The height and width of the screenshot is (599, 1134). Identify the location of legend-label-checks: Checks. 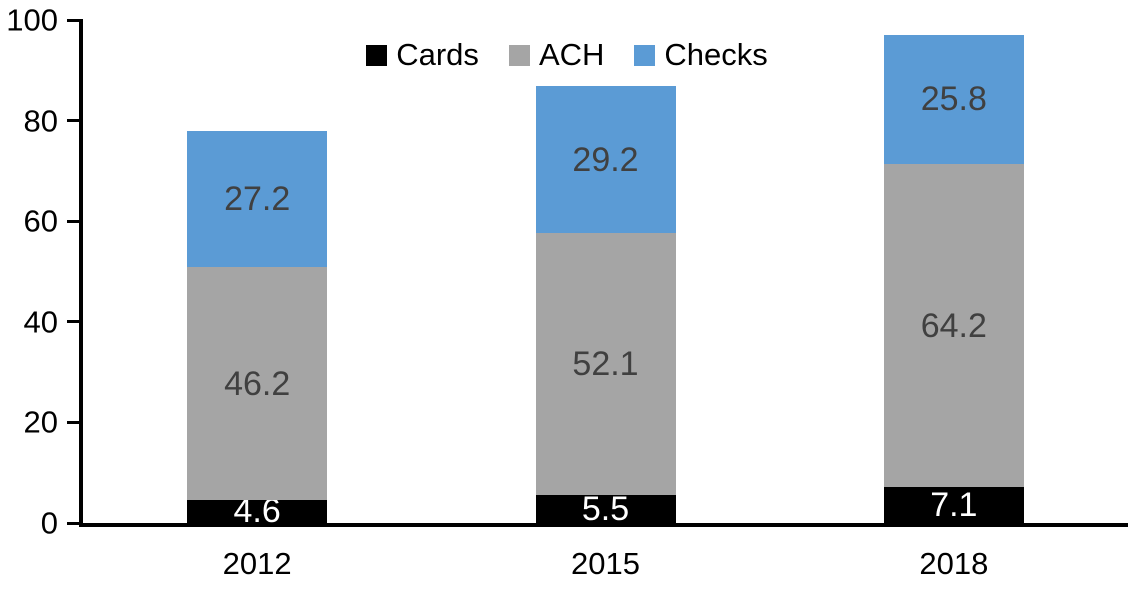
(716, 54).